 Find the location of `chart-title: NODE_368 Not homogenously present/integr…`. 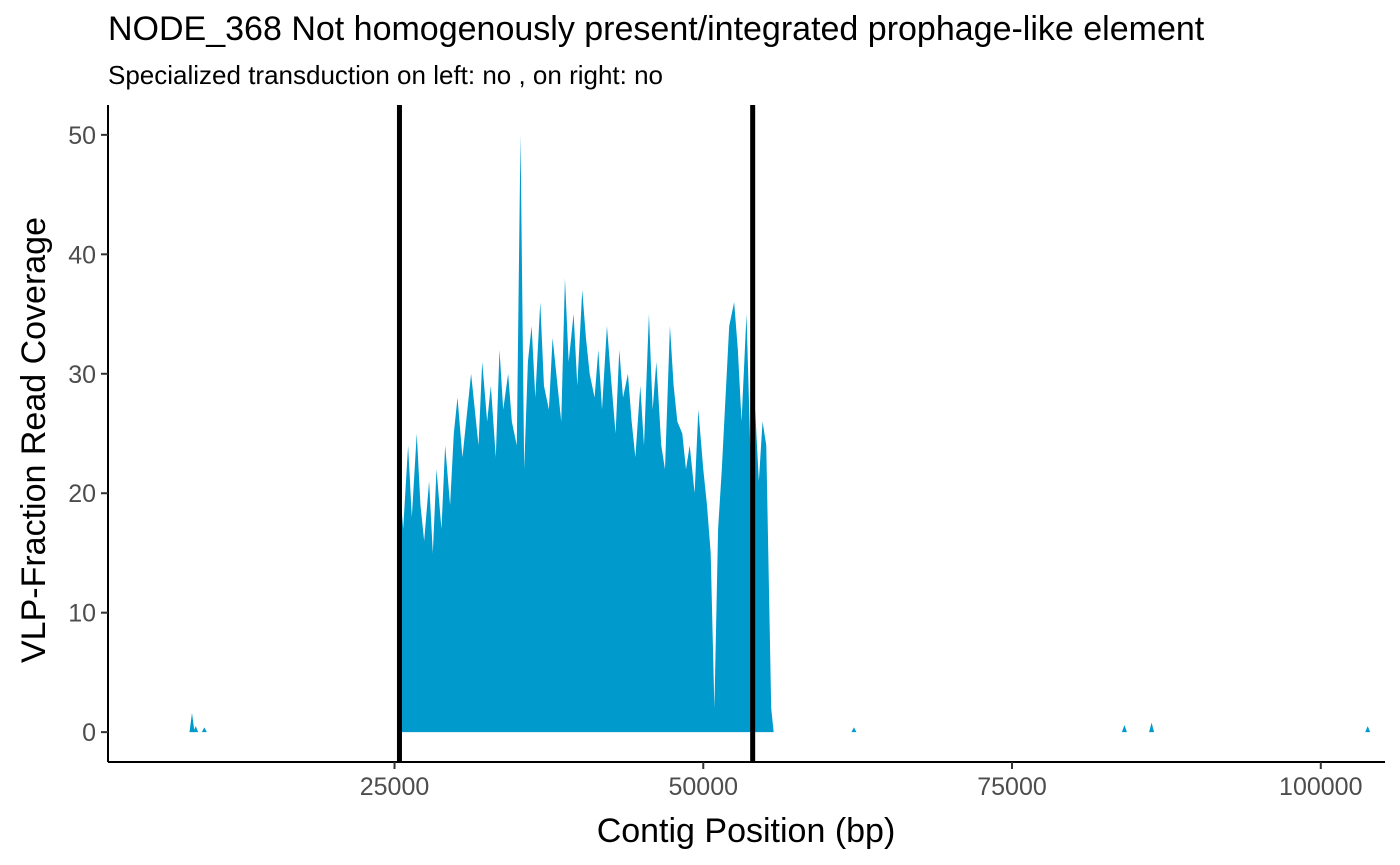

chart-title: NODE_368 Not homogenously present/integr… is located at coordinates (656, 29).